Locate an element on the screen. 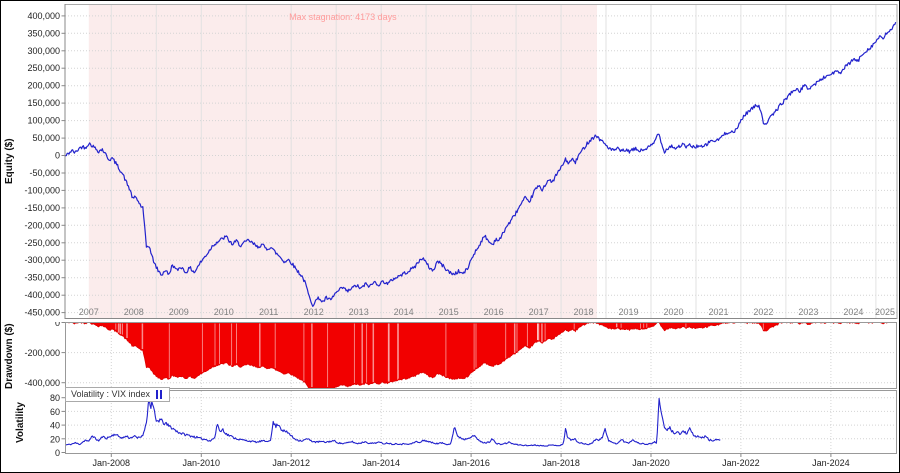 Image resolution: width=900 pixels, height=473 pixels. equity-ytick: 50,000 is located at coordinates (46, 138).